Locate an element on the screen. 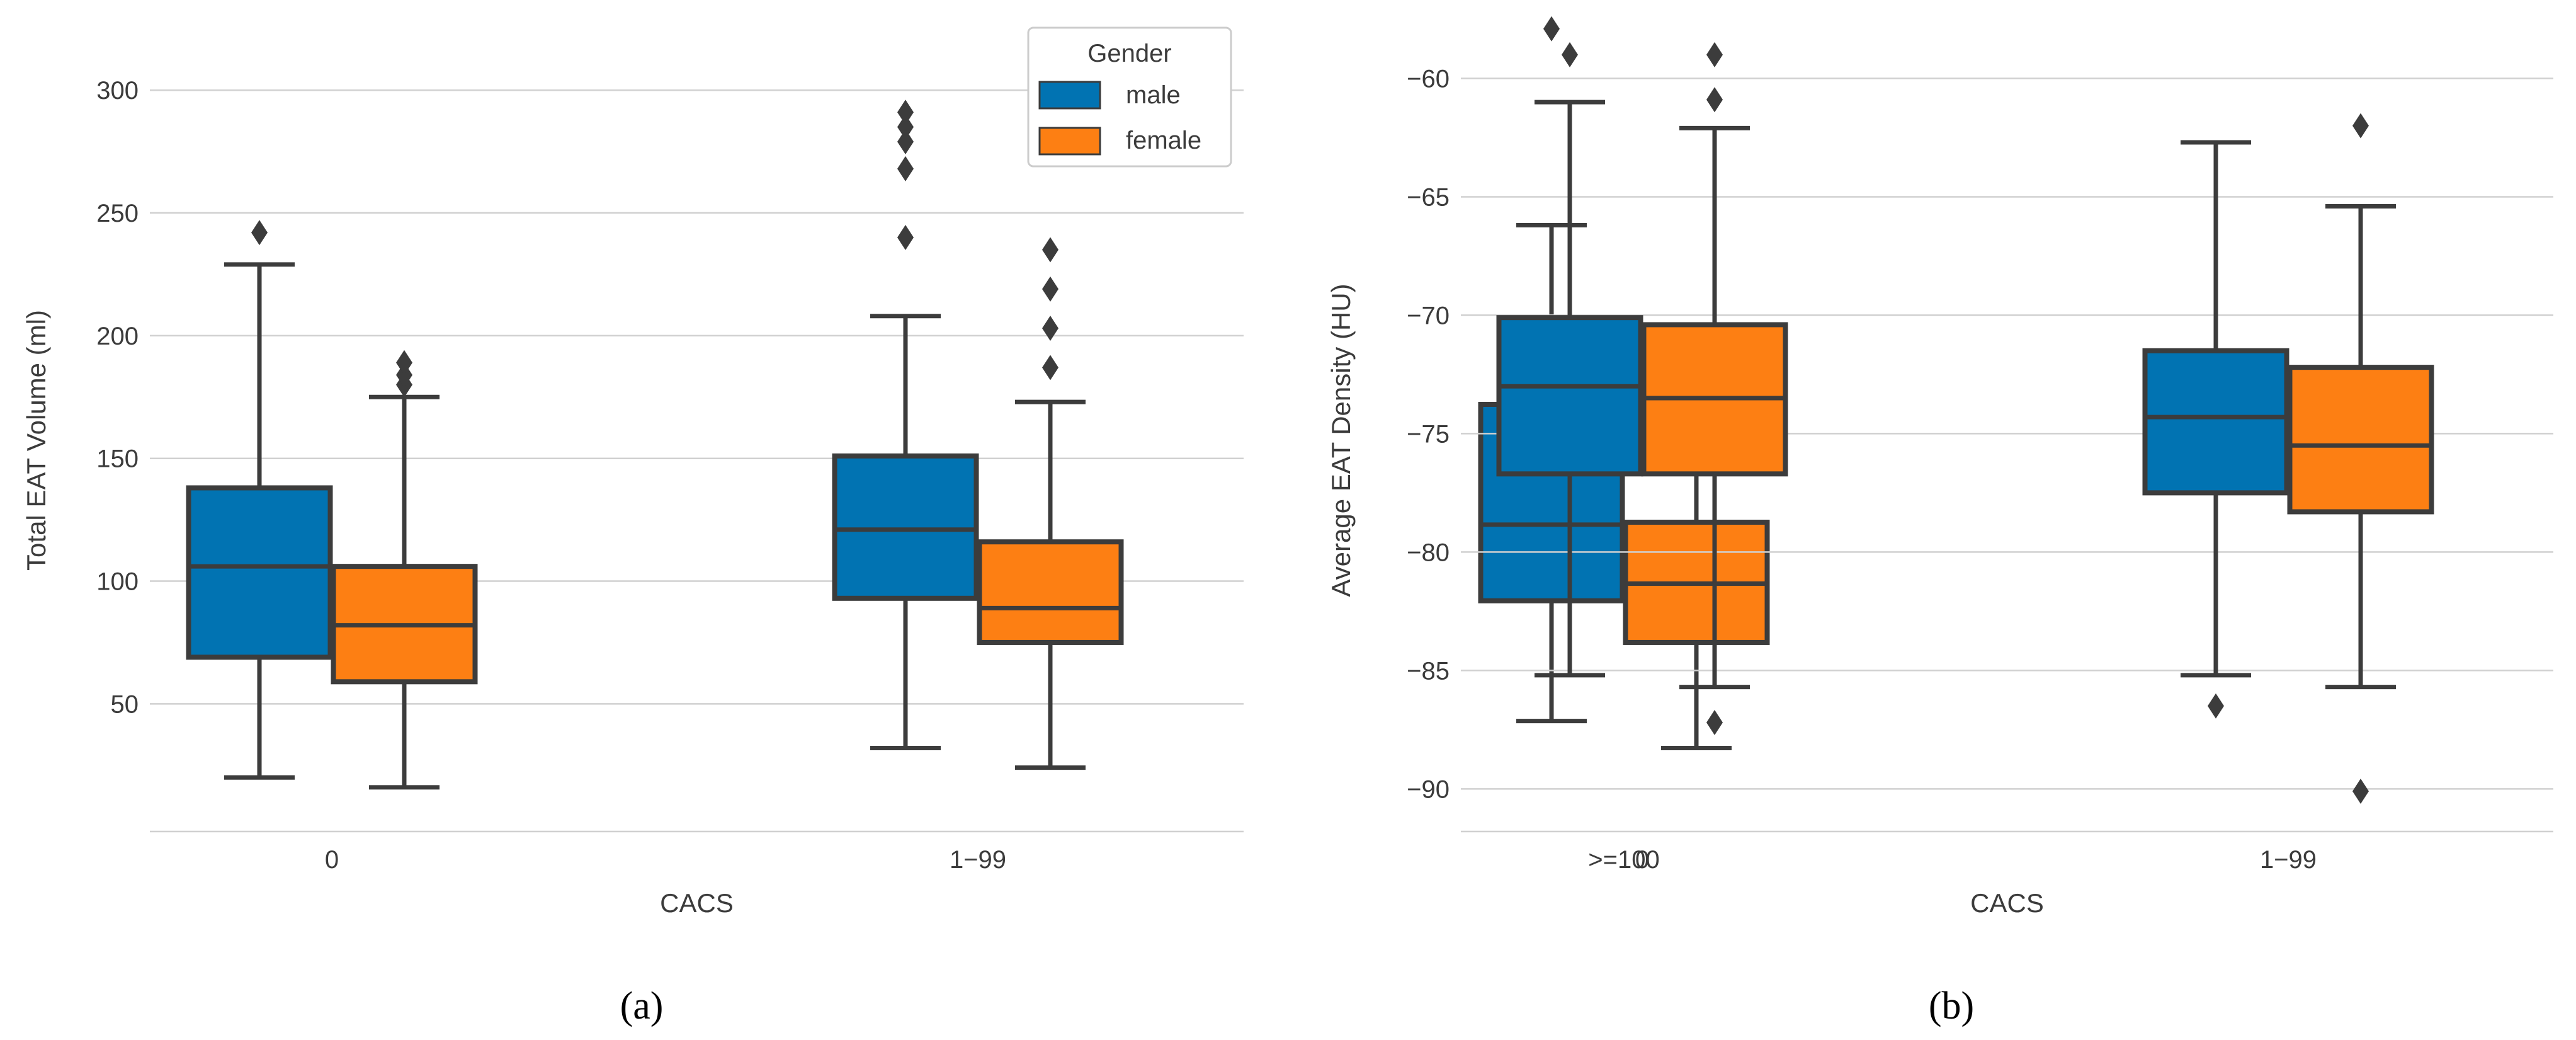 This screenshot has width=2576, height=1040. legend-label-female: female is located at coordinates (1163, 140).